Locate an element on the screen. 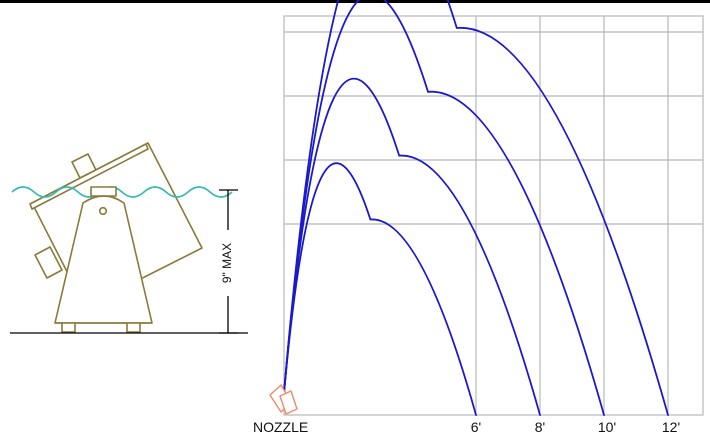 The height and width of the screenshot is (438, 710). tick-10ft: 10' is located at coordinates (607, 427).